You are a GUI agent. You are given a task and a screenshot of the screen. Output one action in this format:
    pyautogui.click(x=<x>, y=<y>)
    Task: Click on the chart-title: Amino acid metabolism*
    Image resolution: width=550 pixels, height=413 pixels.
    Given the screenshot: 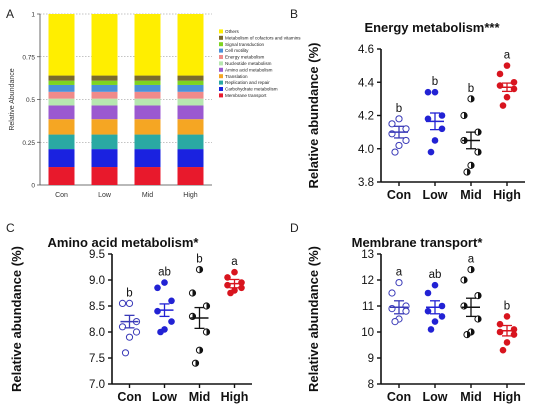 What is the action you would take?
    pyautogui.click(x=124, y=242)
    